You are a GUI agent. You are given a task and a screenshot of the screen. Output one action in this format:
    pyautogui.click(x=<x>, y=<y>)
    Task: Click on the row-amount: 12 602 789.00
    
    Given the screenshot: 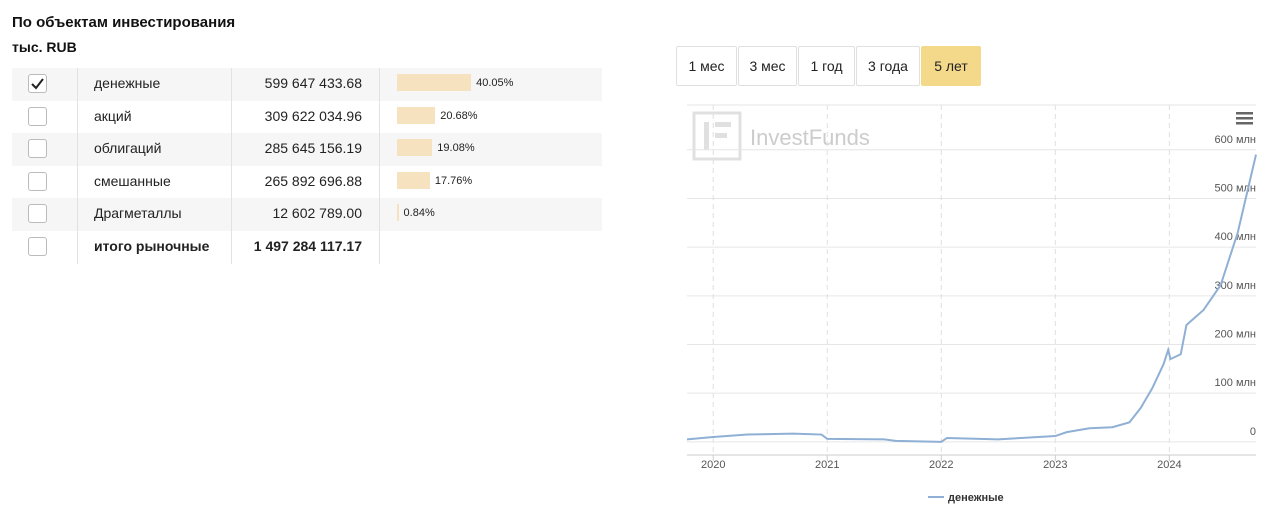 What is the action you would take?
    pyautogui.click(x=317, y=213)
    